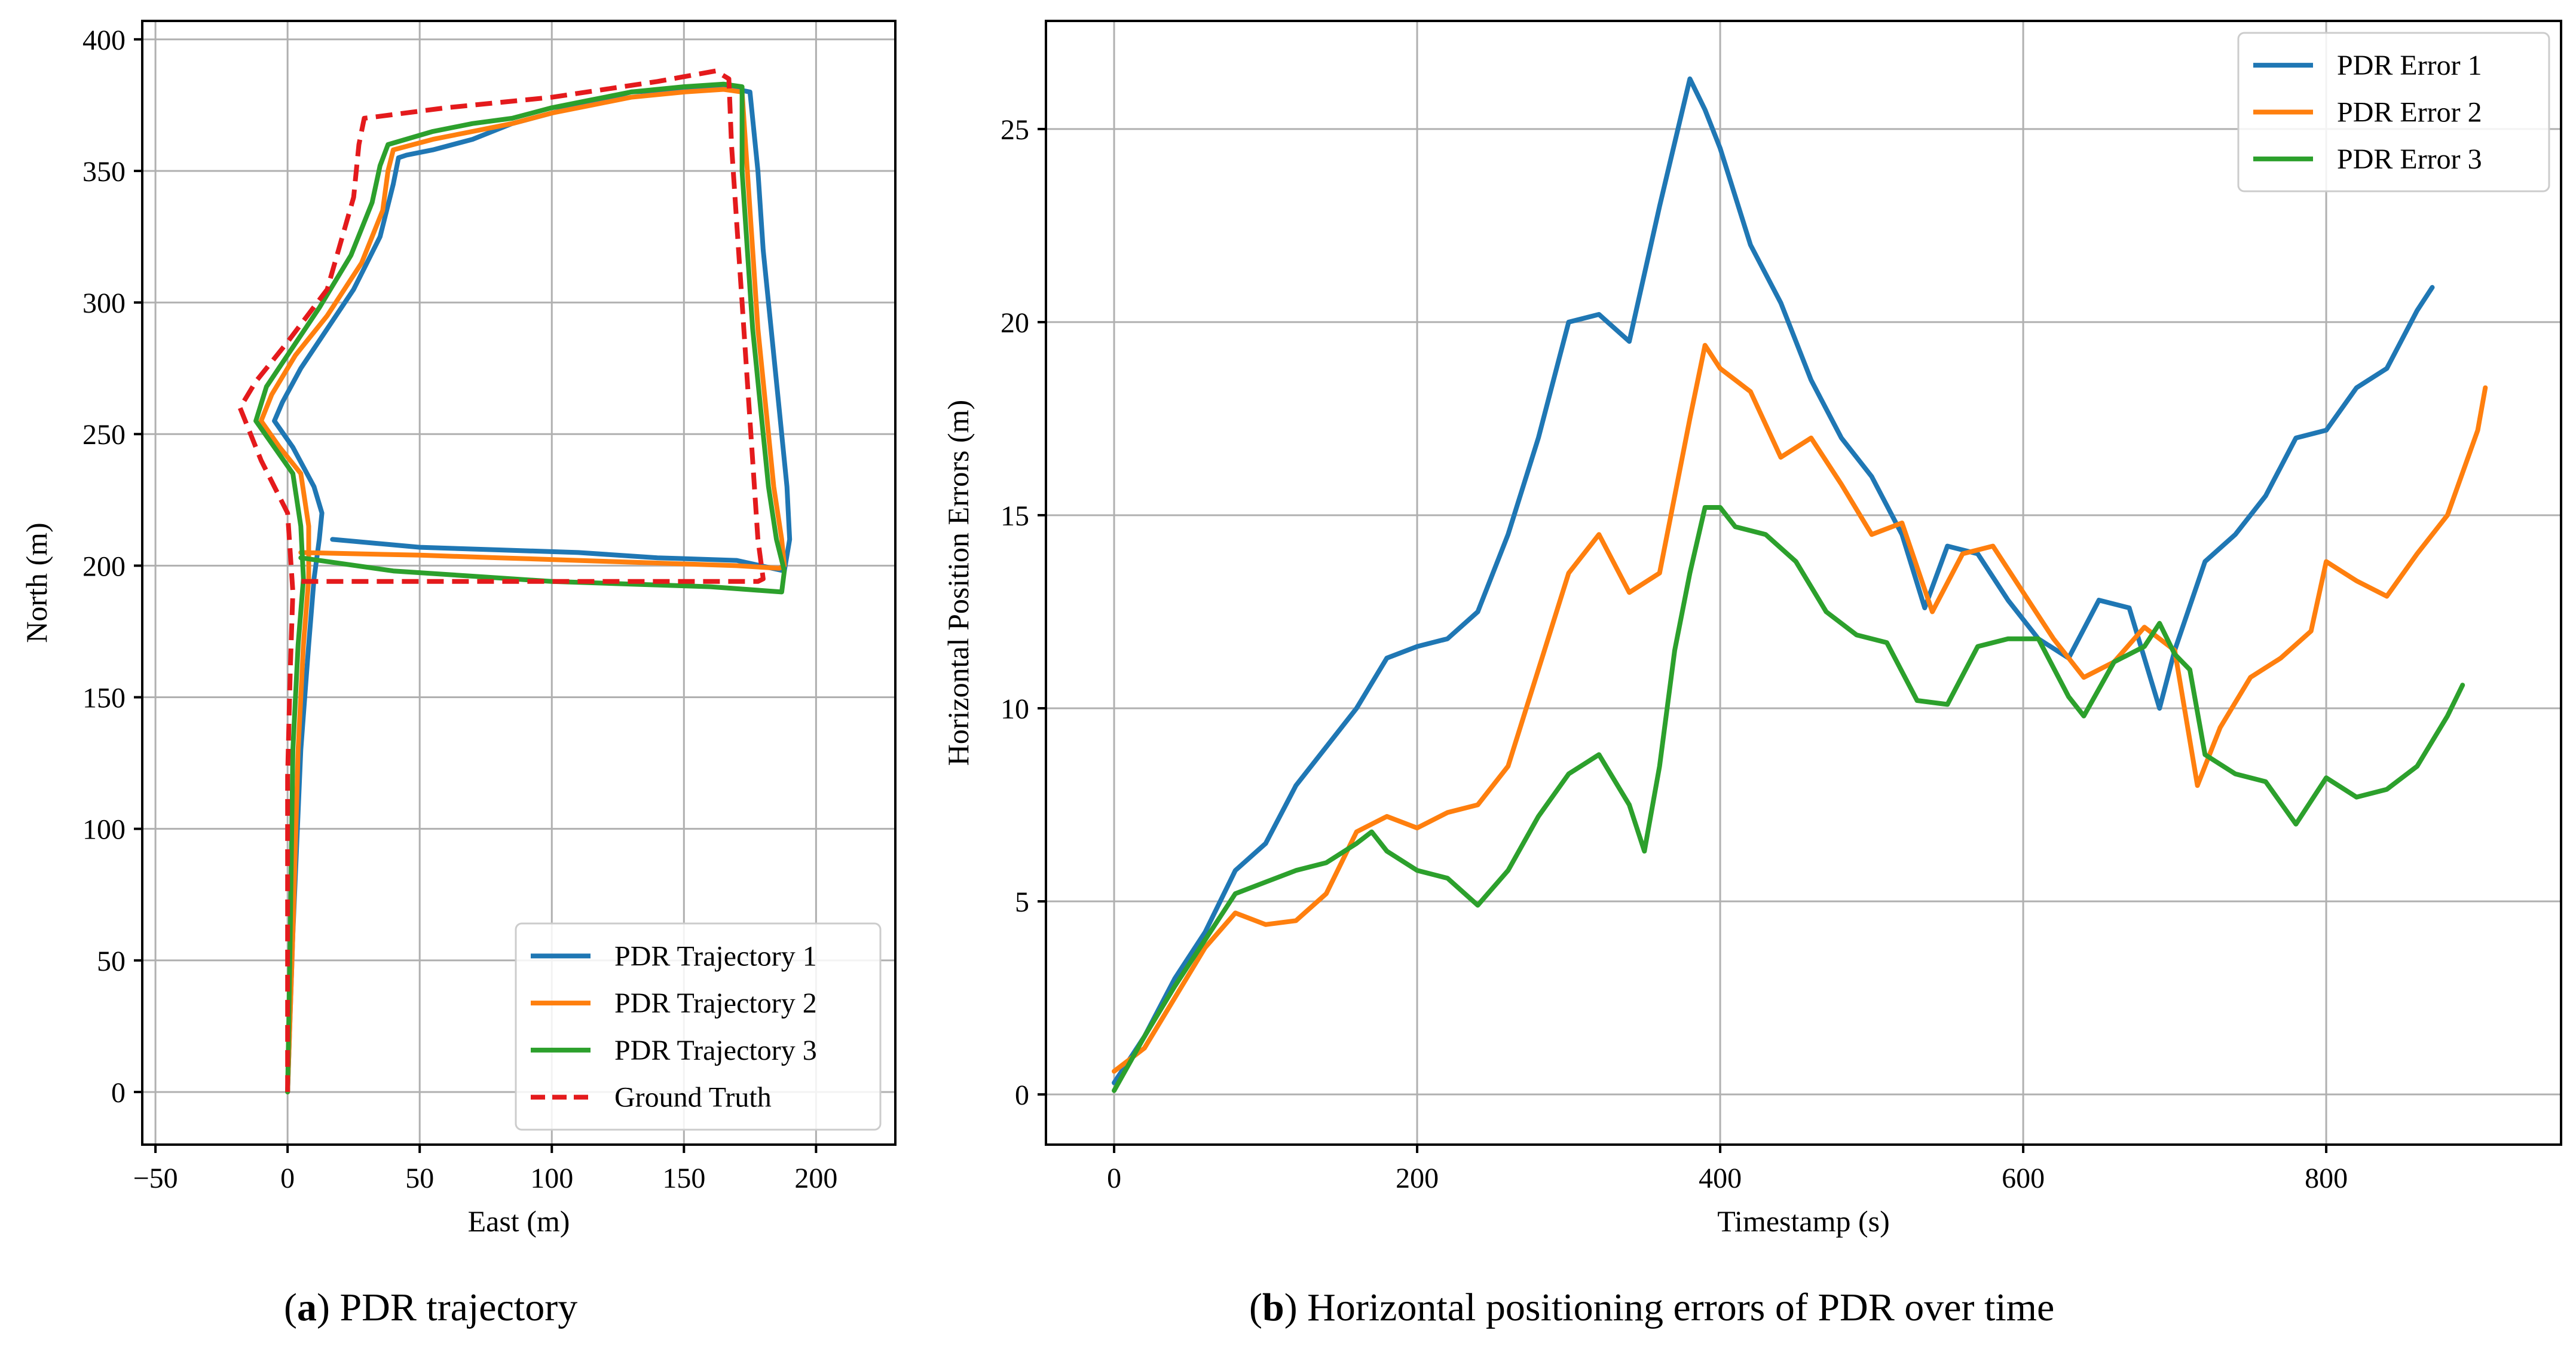 This screenshot has width=2576, height=1361. I want to click on err-legend-box, so click(2393, 112).